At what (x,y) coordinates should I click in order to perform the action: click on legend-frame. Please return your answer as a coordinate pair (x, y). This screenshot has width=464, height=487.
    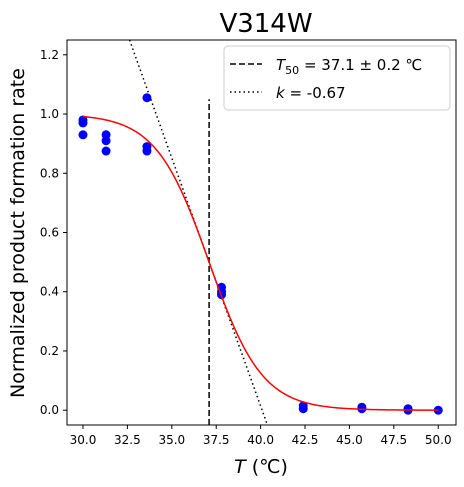
    Looking at the image, I should click on (337, 78).